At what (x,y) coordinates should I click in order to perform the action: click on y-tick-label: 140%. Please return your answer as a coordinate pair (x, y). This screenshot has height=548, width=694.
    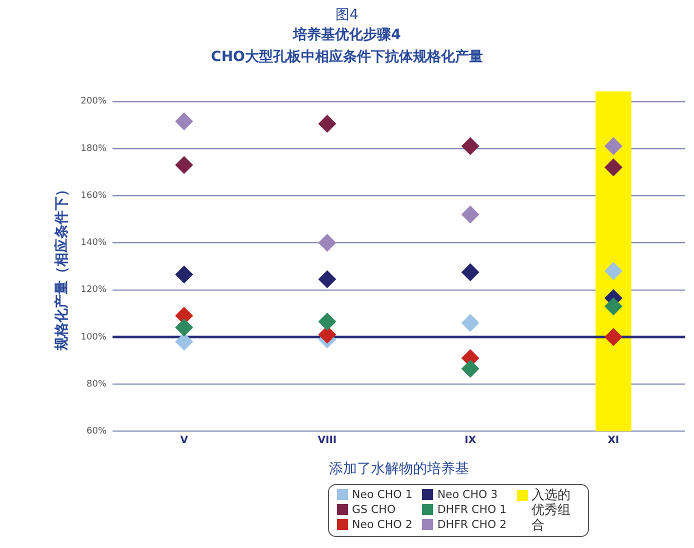
    Looking at the image, I should click on (93, 243).